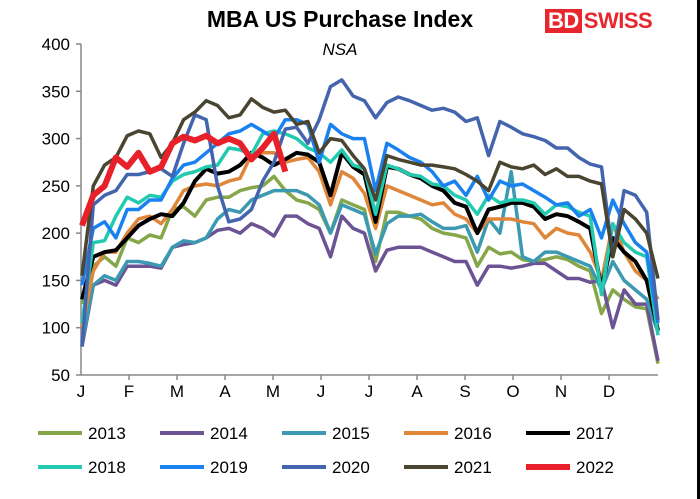 The width and height of the screenshot is (700, 499). I want to click on x-tick-label: N, so click(561, 391).